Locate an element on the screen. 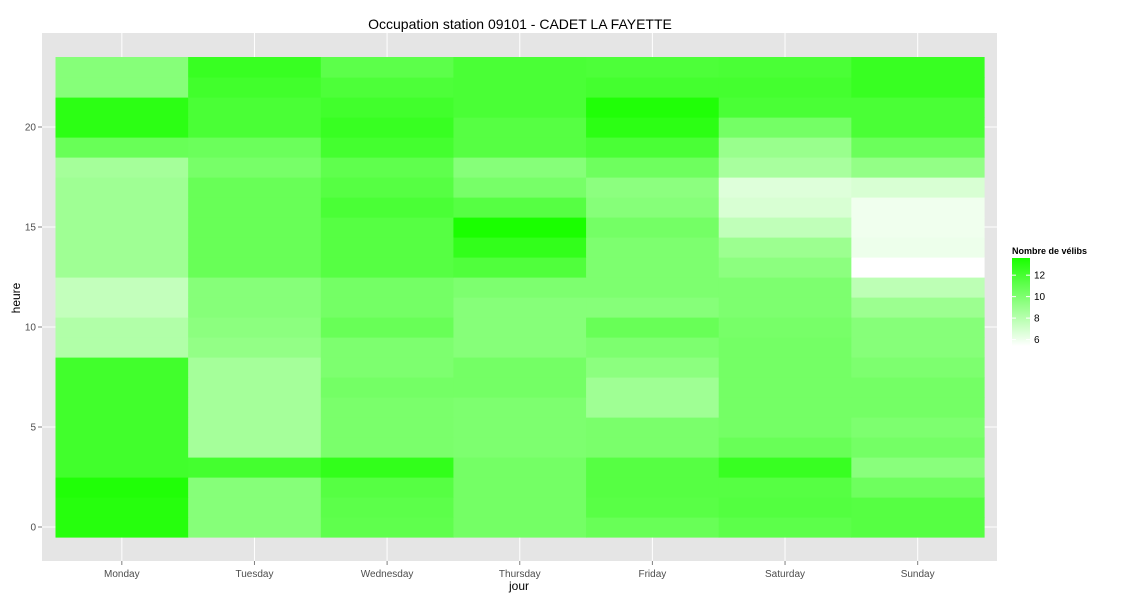 The height and width of the screenshot is (600, 1125). x-tick-label: Saturday is located at coordinates (785, 574).